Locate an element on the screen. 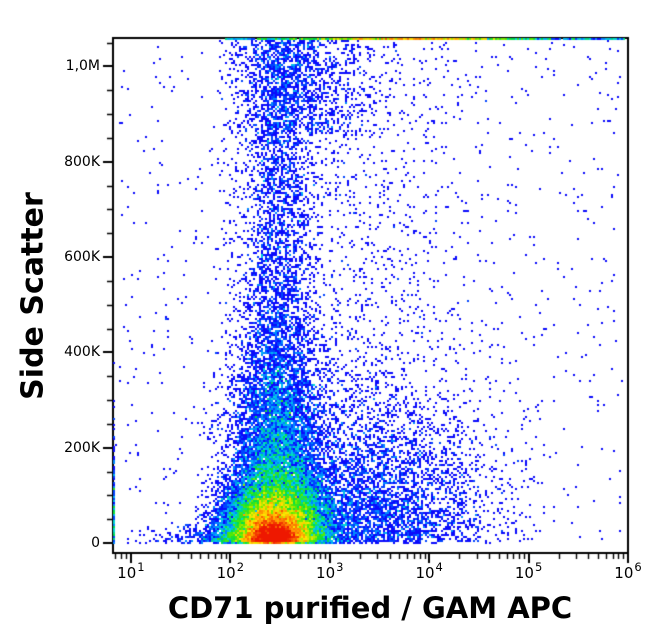 Image resolution: width=652 pixels, height=641 pixels. x-tick-exponent: 1 is located at coordinates (141, 567).